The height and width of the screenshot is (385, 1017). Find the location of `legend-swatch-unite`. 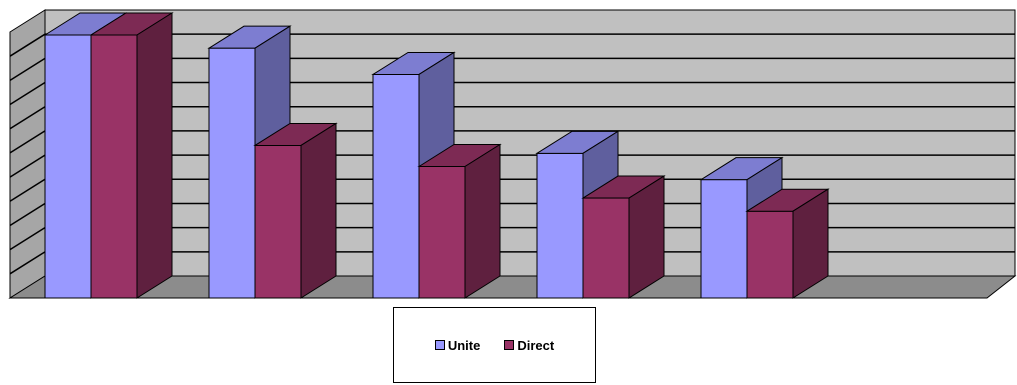

legend-swatch-unite is located at coordinates (439, 345).